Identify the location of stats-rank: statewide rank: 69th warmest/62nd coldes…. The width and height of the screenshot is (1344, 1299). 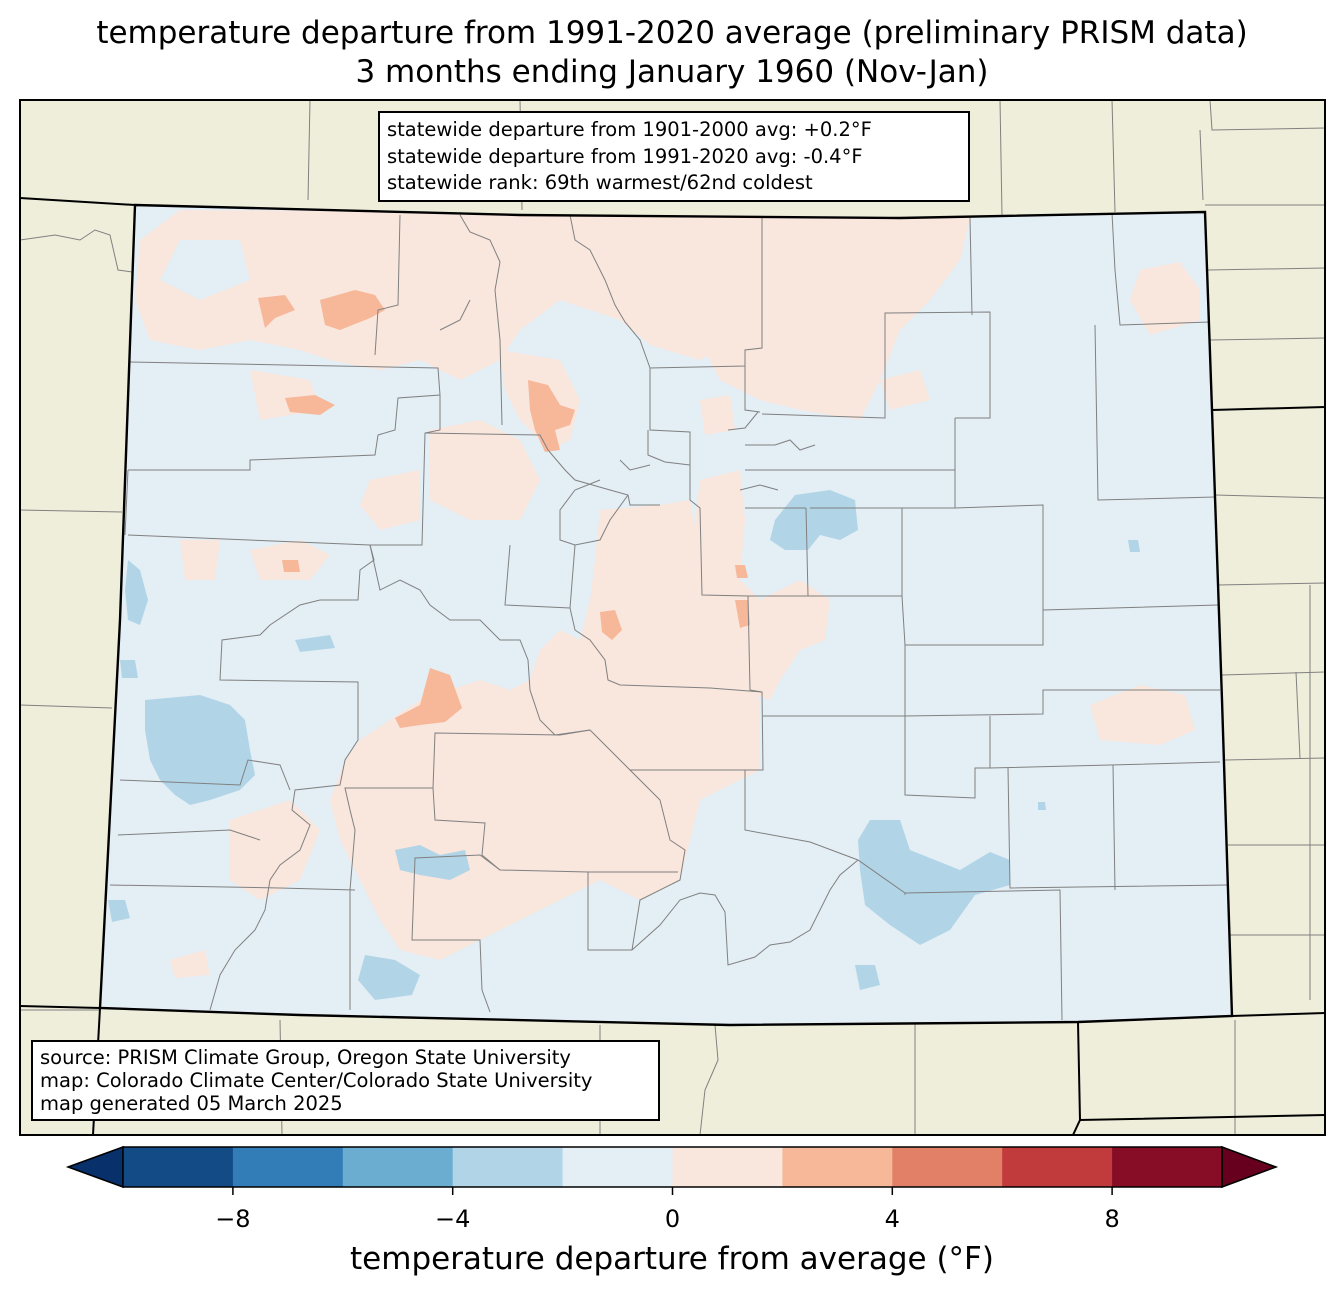
(600, 182).